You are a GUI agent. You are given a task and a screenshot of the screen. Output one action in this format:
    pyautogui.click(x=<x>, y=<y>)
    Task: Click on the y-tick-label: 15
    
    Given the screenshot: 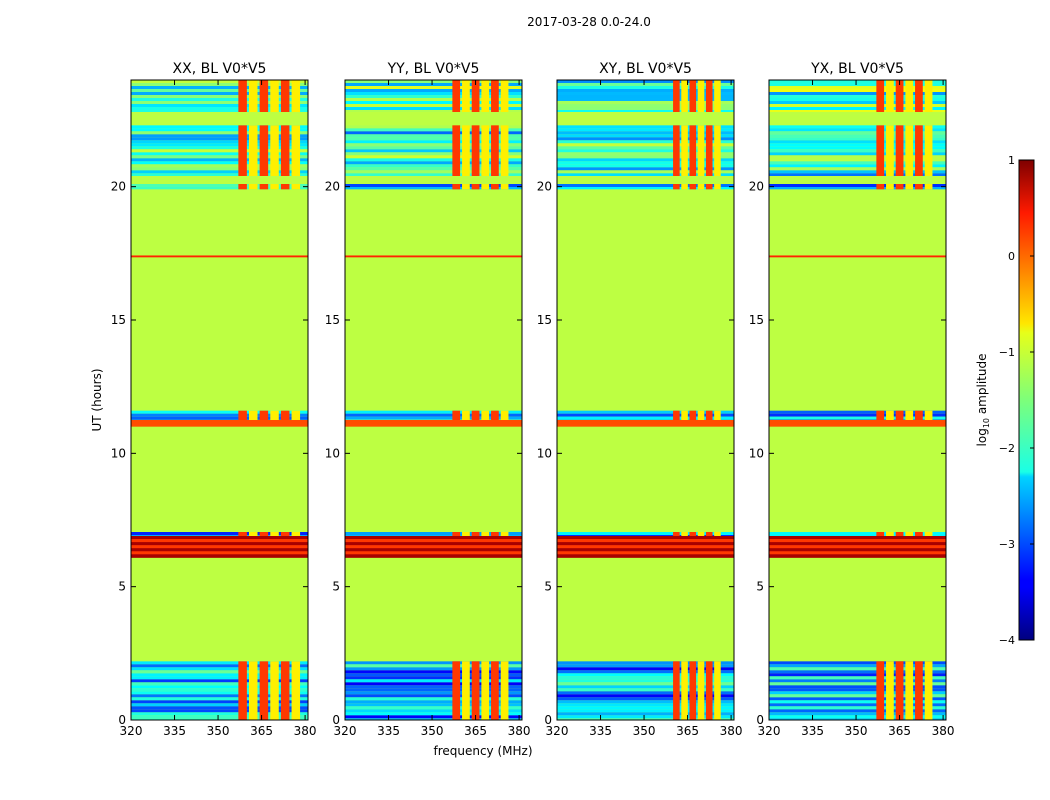 What is the action you would take?
    pyautogui.click(x=756, y=320)
    